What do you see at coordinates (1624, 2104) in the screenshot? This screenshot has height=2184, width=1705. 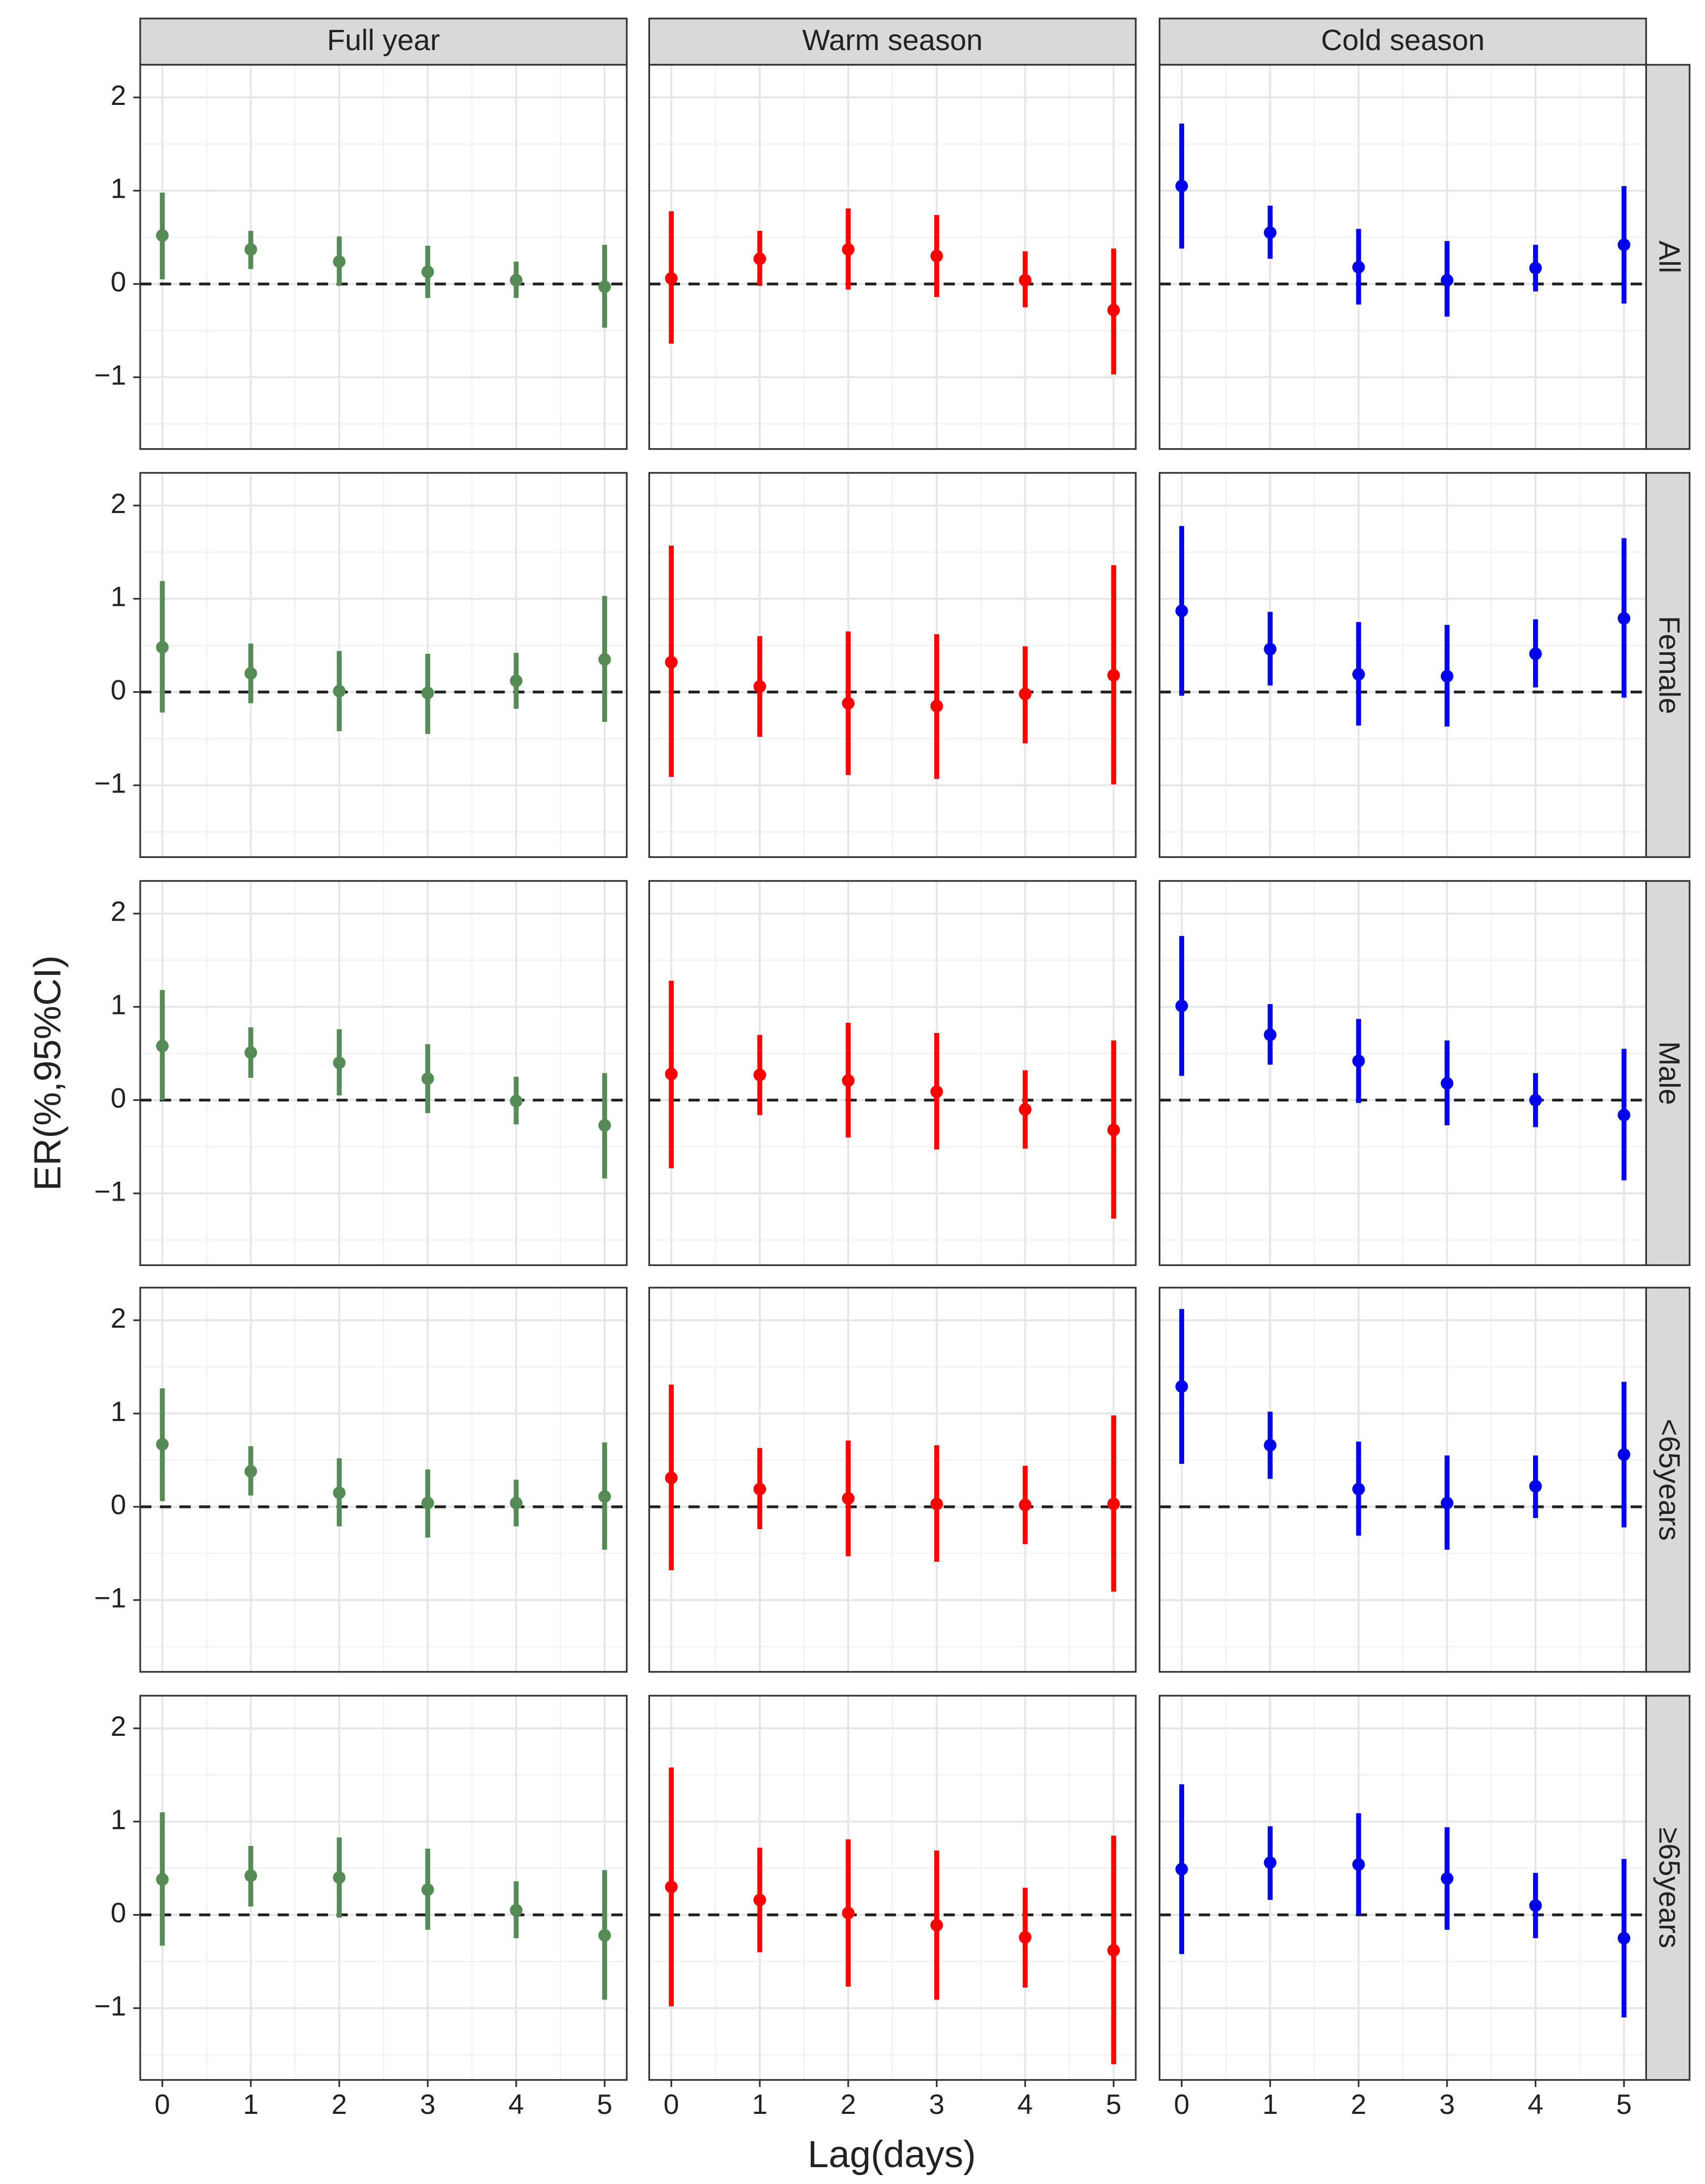 I see `x-tick-label: 5` at bounding box center [1624, 2104].